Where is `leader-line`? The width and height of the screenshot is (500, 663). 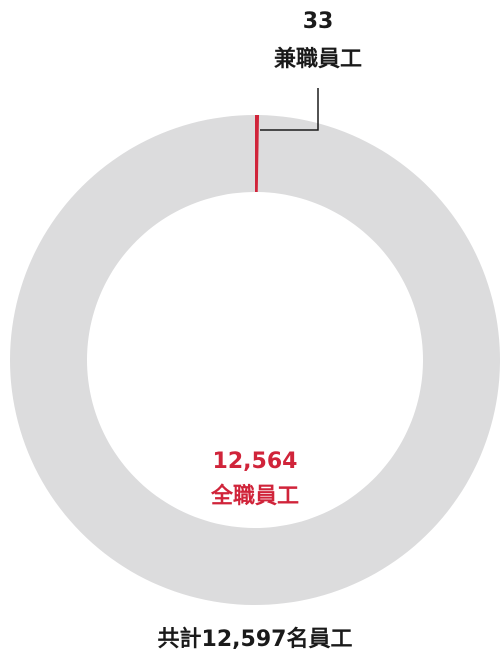 leader-line is located at coordinates (289, 109).